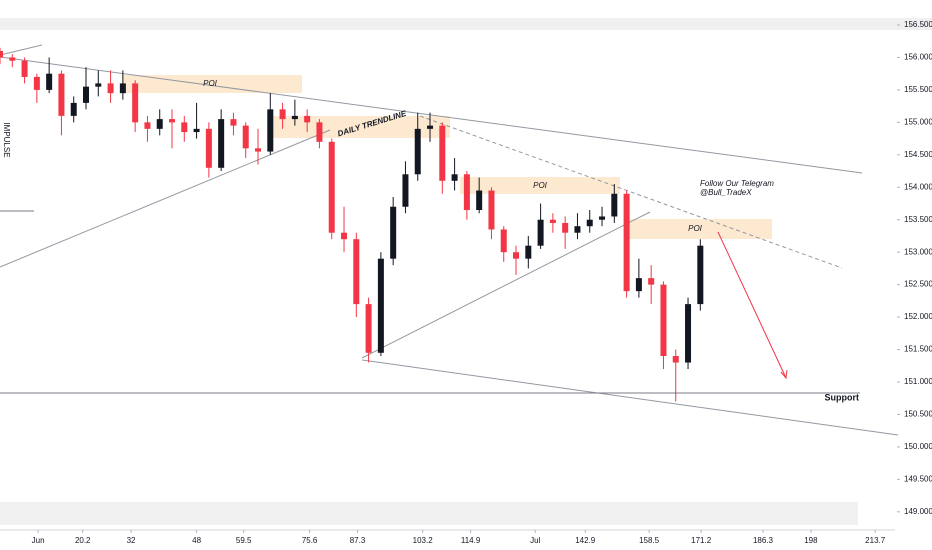  I want to click on y-tick-label: 150.000, so click(918, 446).